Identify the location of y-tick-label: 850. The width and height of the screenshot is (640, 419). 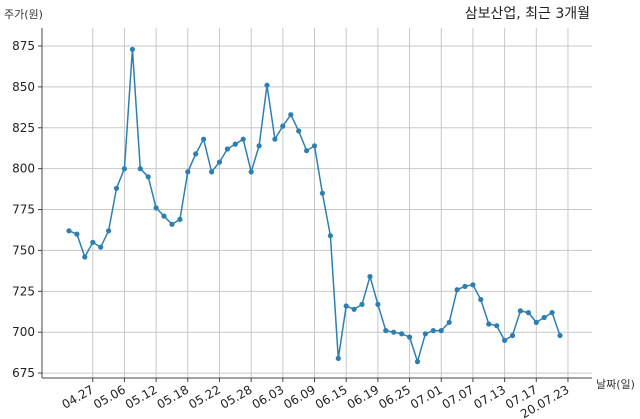
(23, 87).